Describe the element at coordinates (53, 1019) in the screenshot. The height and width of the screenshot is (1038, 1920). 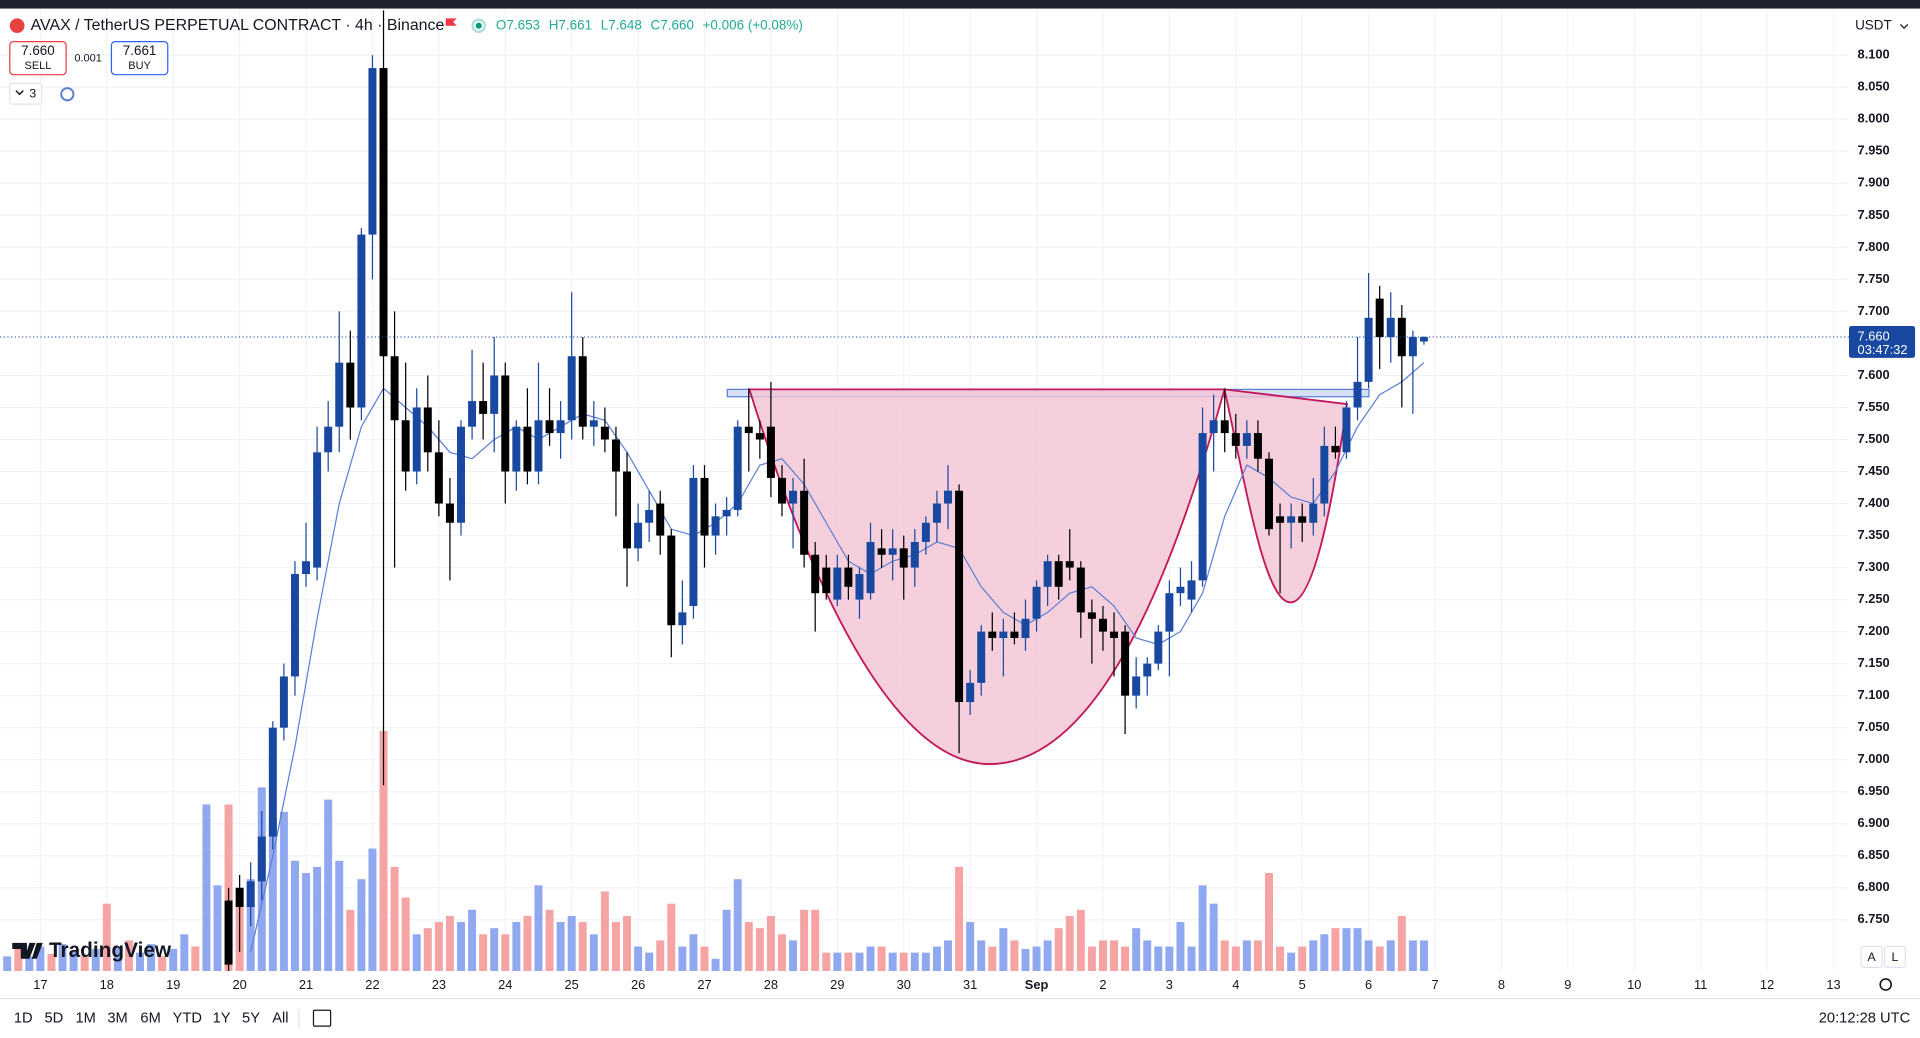
I see `range-button: 5D` at that location.